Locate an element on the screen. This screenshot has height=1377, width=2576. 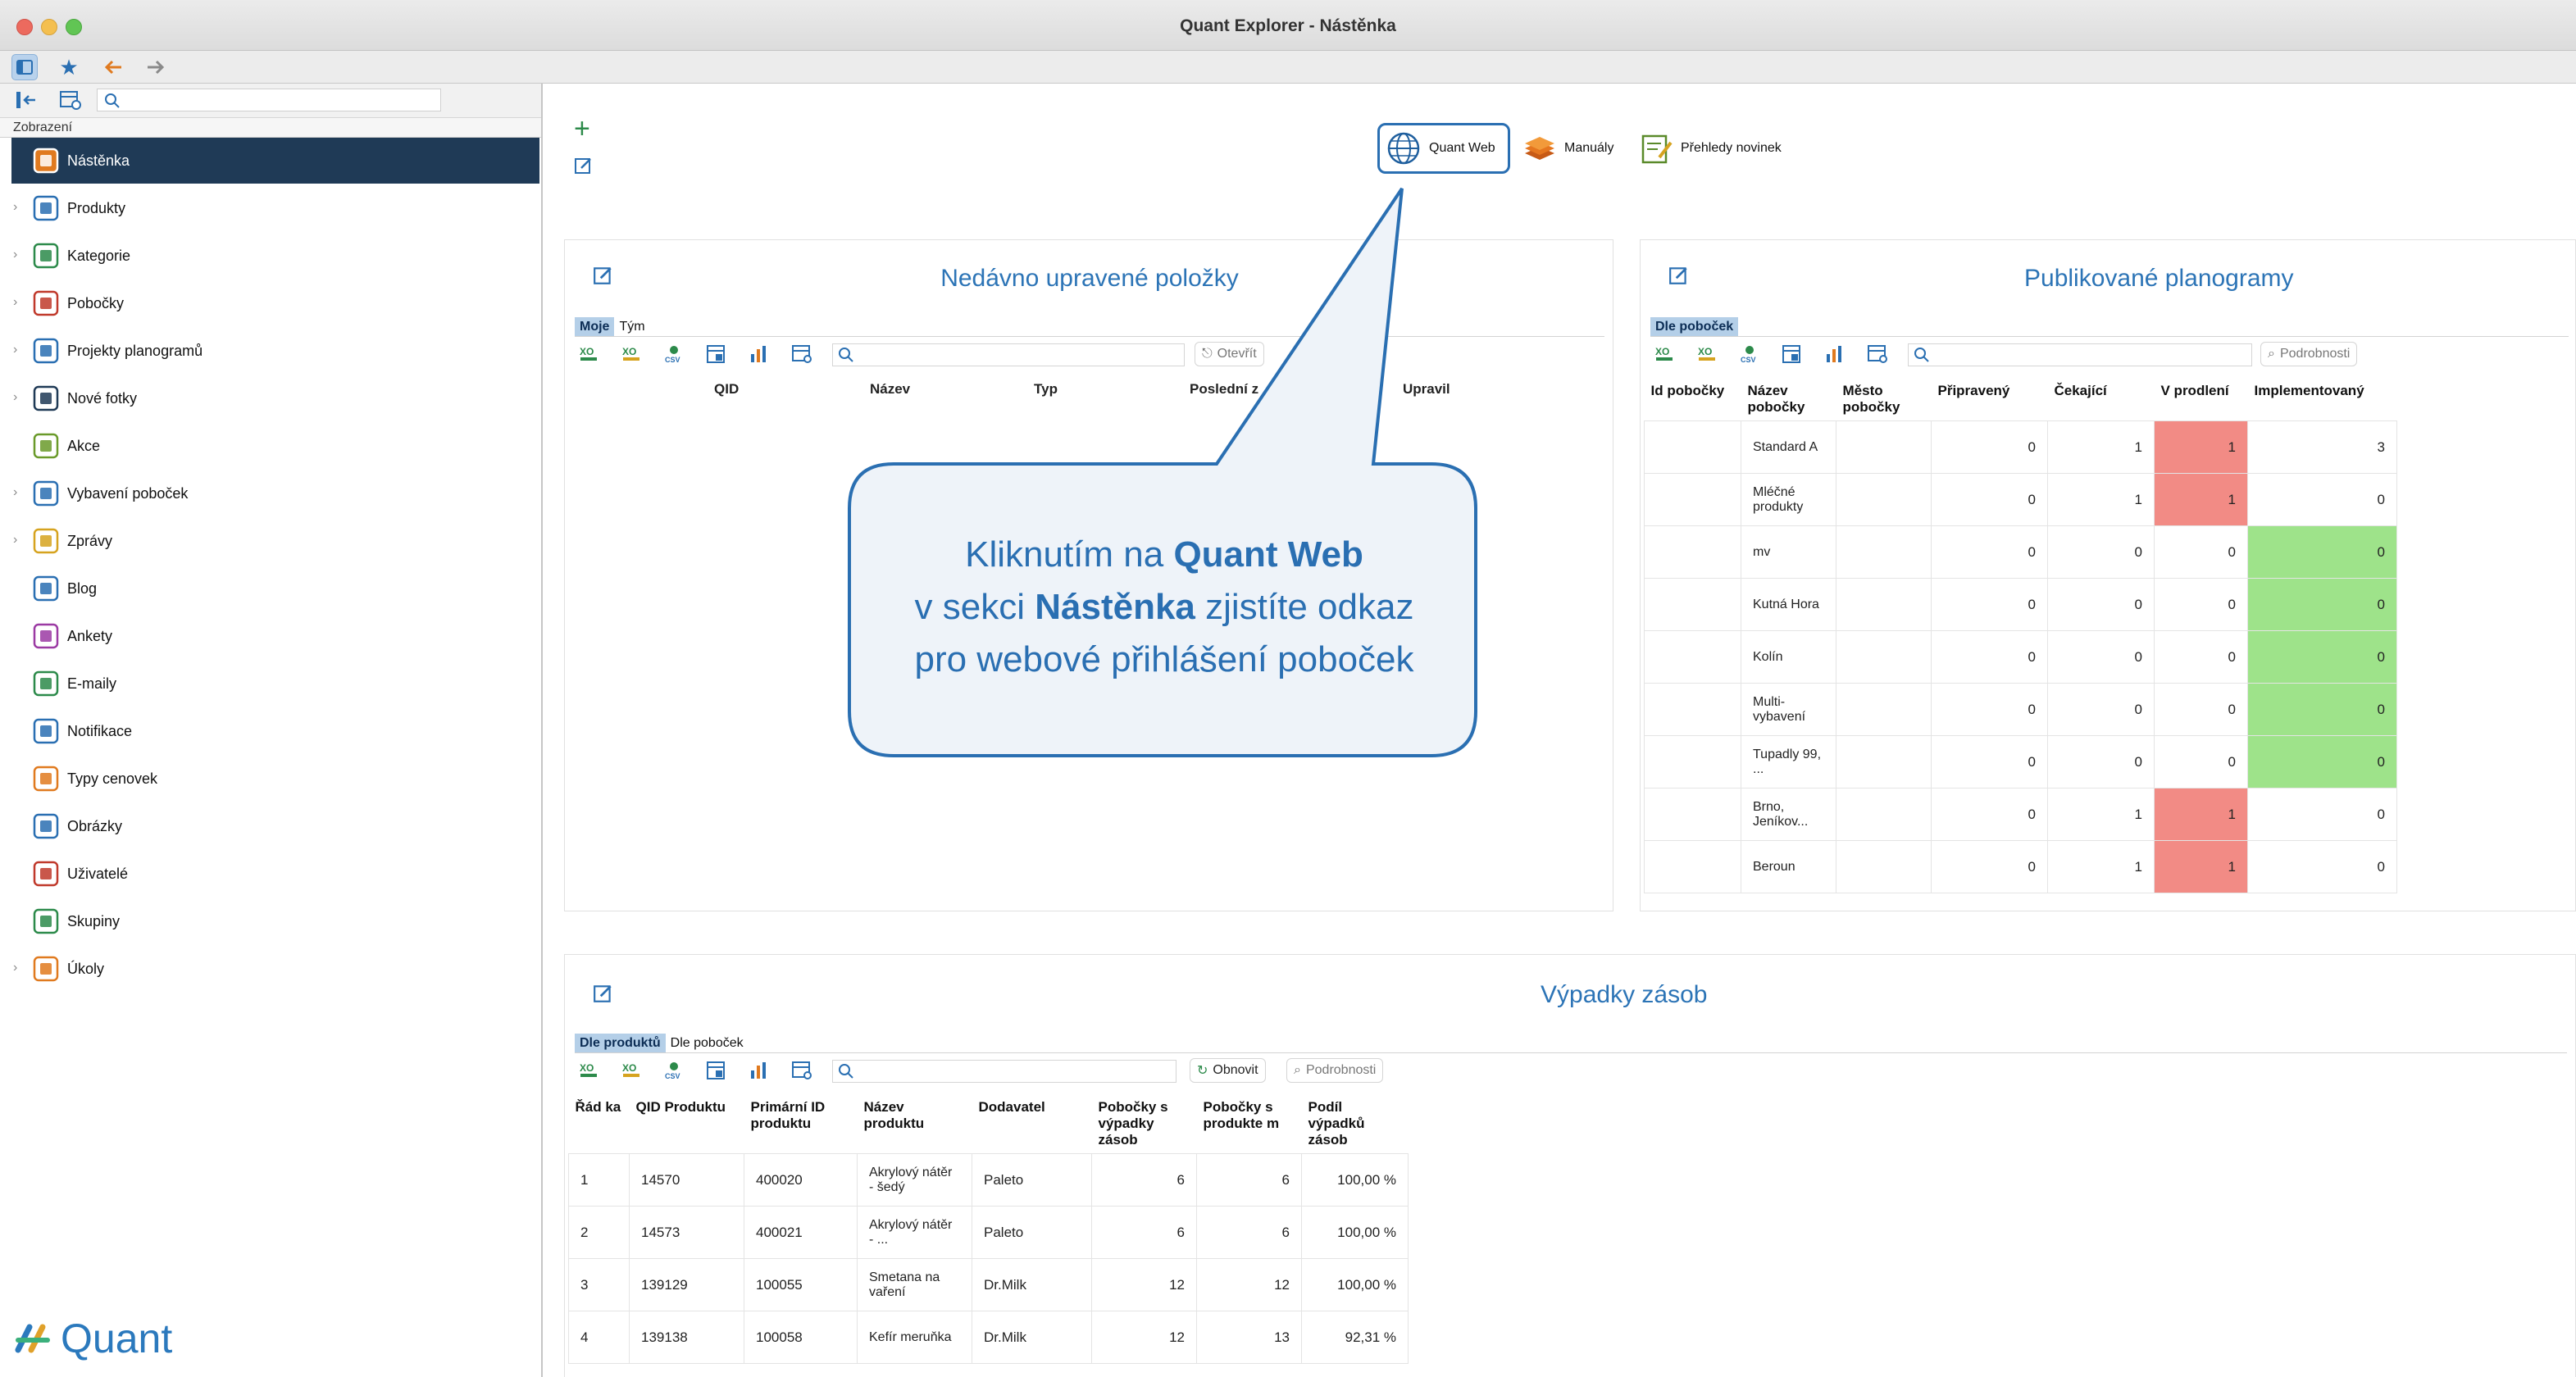
stockouts-search-input is located at coordinates (1004, 1071).